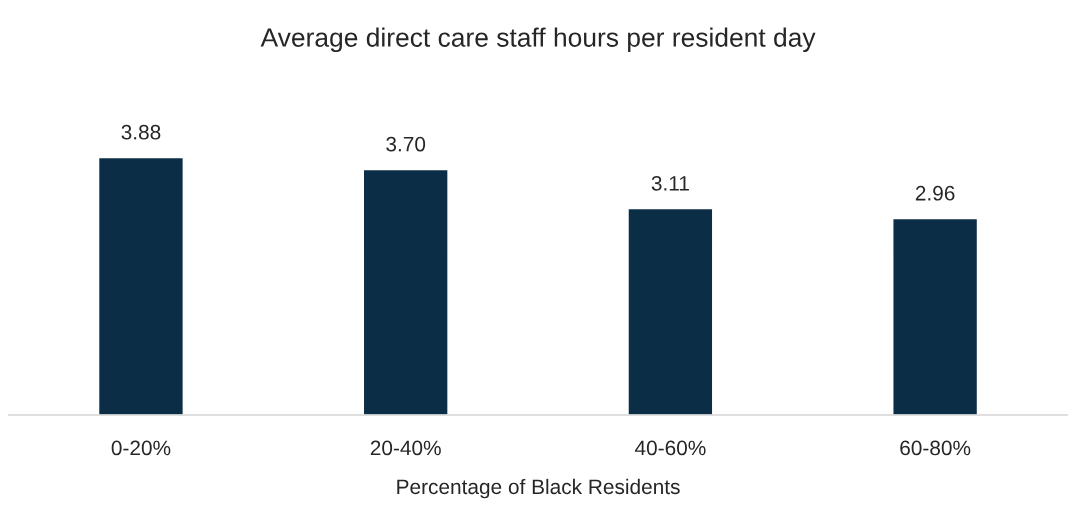  Describe the element at coordinates (141, 448) in the screenshot. I see `x-tick-label: 0-20%` at that location.